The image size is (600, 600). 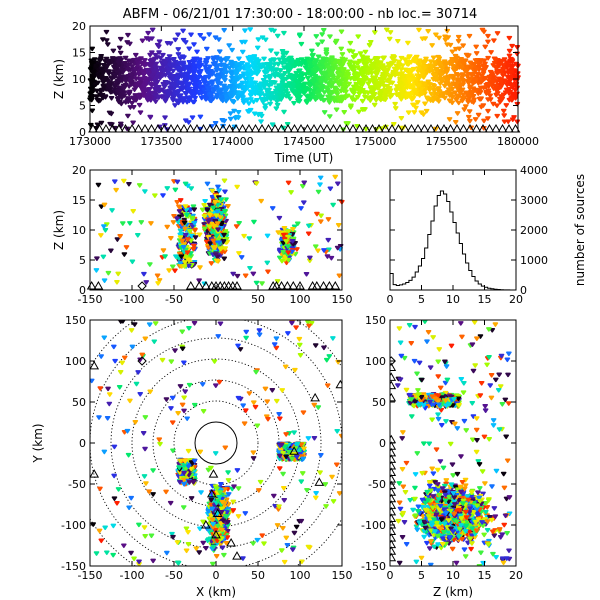 What do you see at coordinates (258, 299) in the screenshot?
I see `x-tick-label: 50` at bounding box center [258, 299].